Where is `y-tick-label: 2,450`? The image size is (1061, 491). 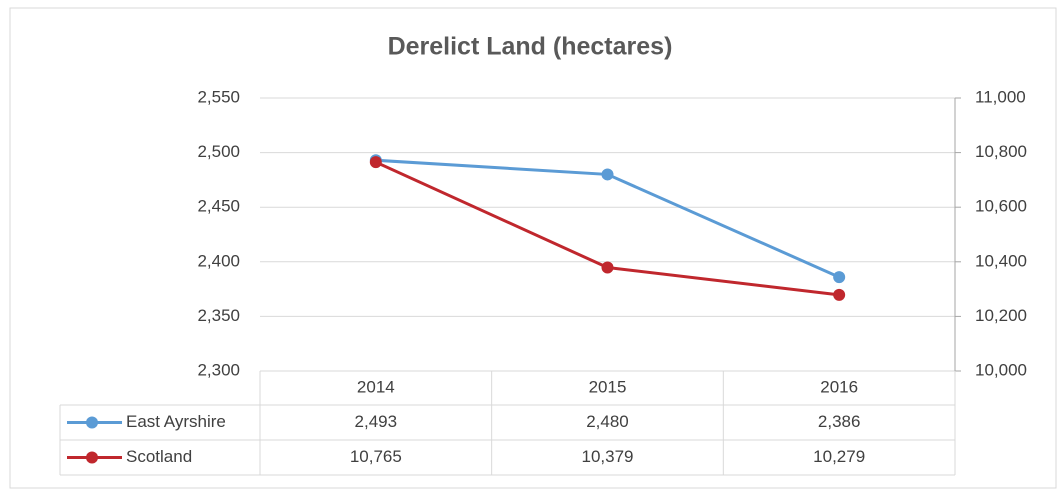 y-tick-label: 2,450 is located at coordinates (218, 206).